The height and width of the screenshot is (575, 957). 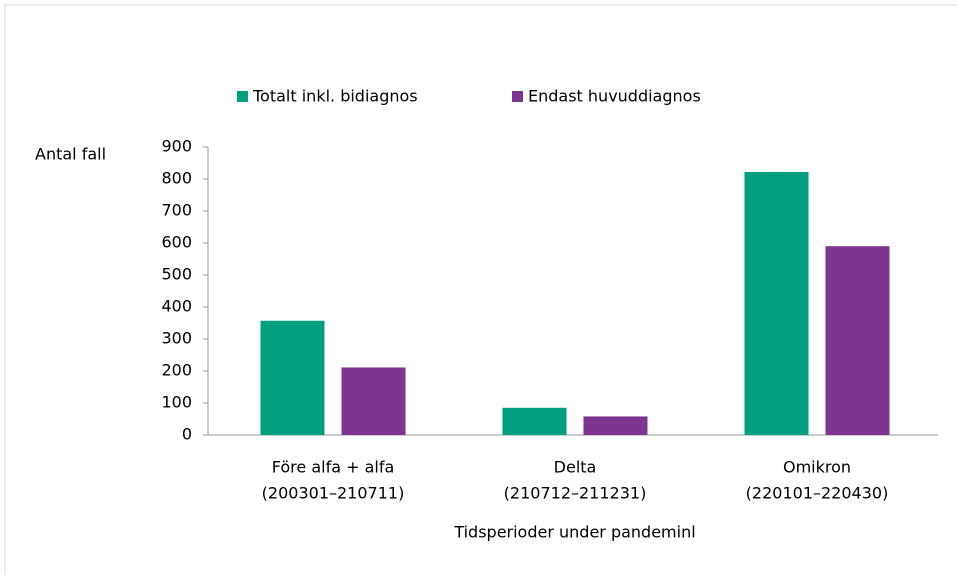 What do you see at coordinates (176, 306) in the screenshot?
I see `y-tick-label: 400` at bounding box center [176, 306].